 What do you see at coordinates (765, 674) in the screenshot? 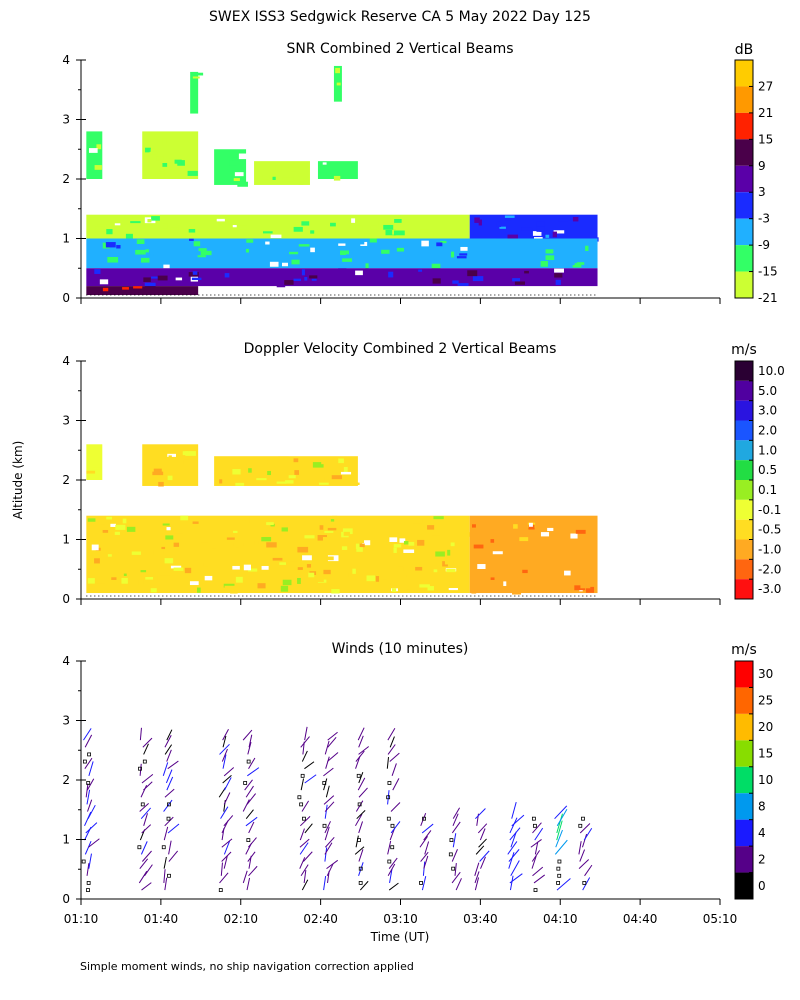
I see `colorbar-label: 30` at bounding box center [765, 674].